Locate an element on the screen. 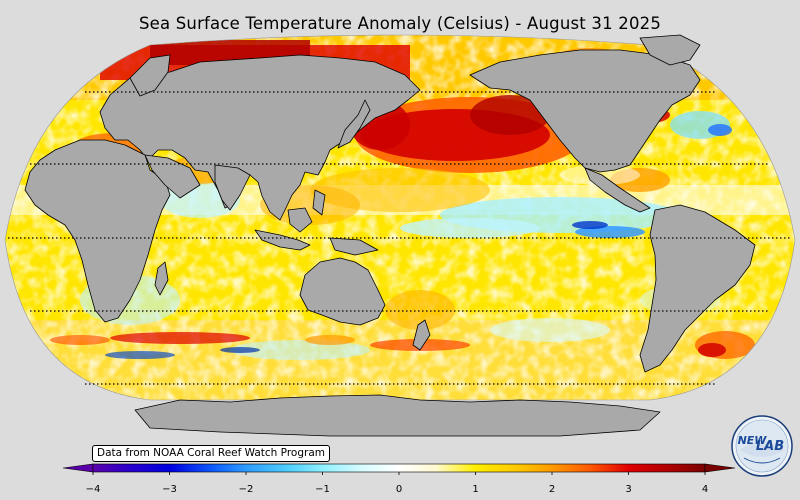 This screenshot has height=500, width=800. antarctica-land is located at coordinates (397, 415).